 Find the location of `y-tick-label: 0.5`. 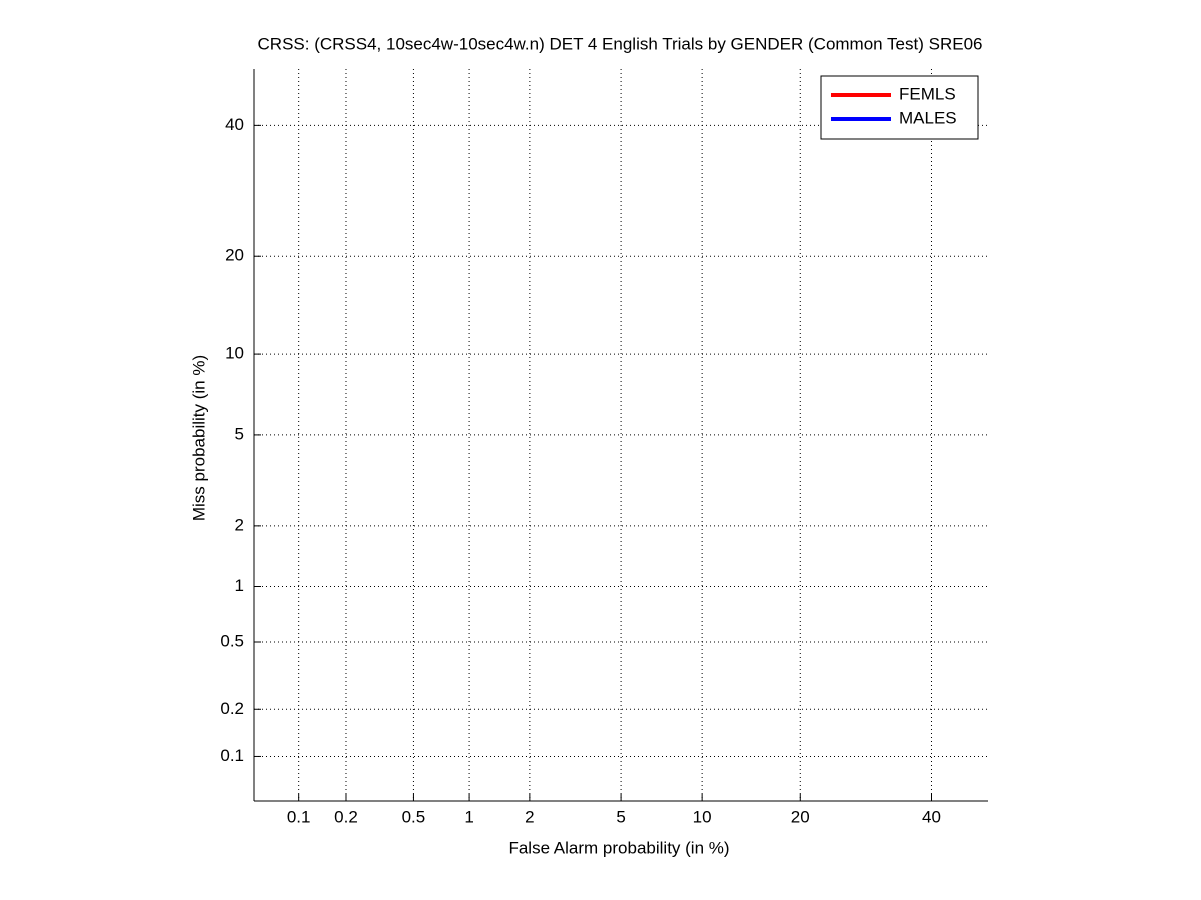

y-tick-label: 0.5 is located at coordinates (232, 640).